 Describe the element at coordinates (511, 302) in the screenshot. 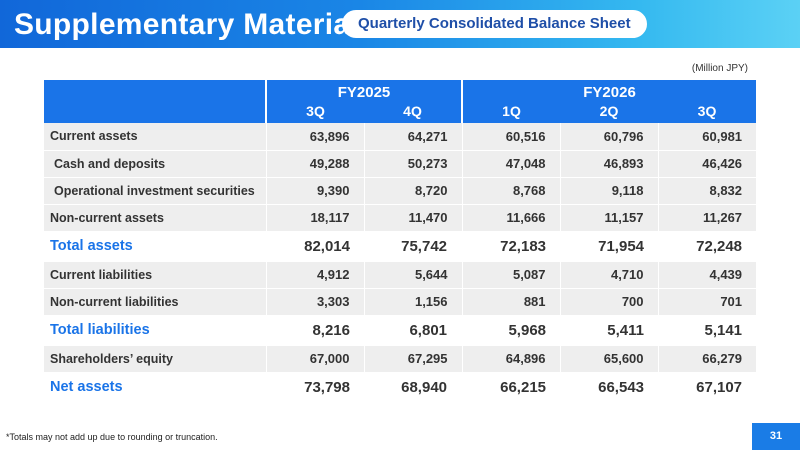

I see `value-cell: 881` at that location.